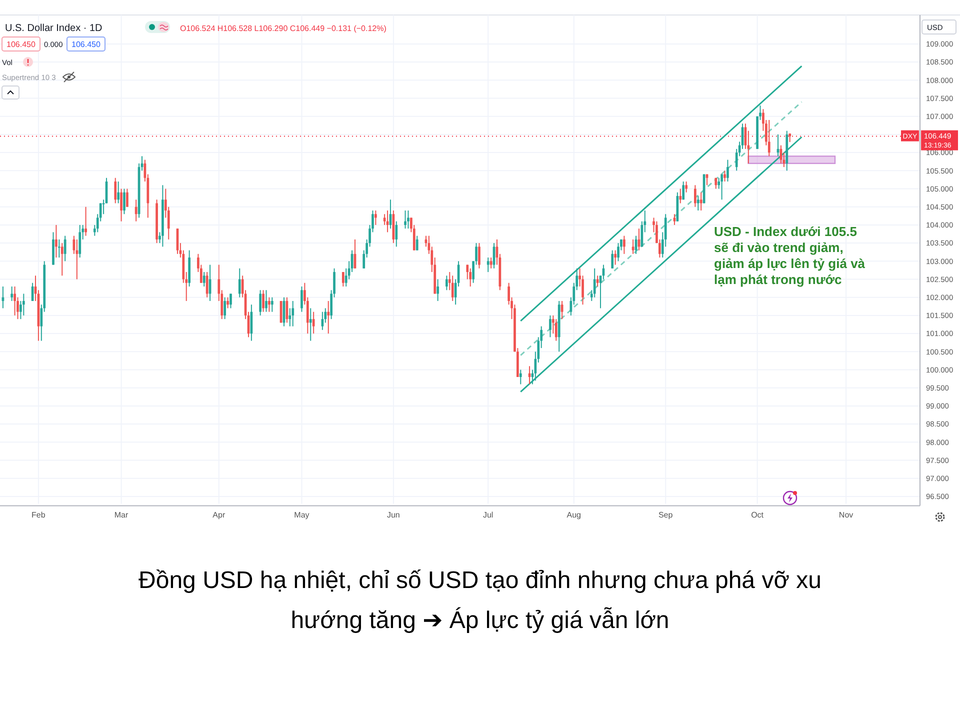 The height and width of the screenshot is (720, 960). What do you see at coordinates (846, 515) in the screenshot?
I see `x-tick-label: Nov` at bounding box center [846, 515].